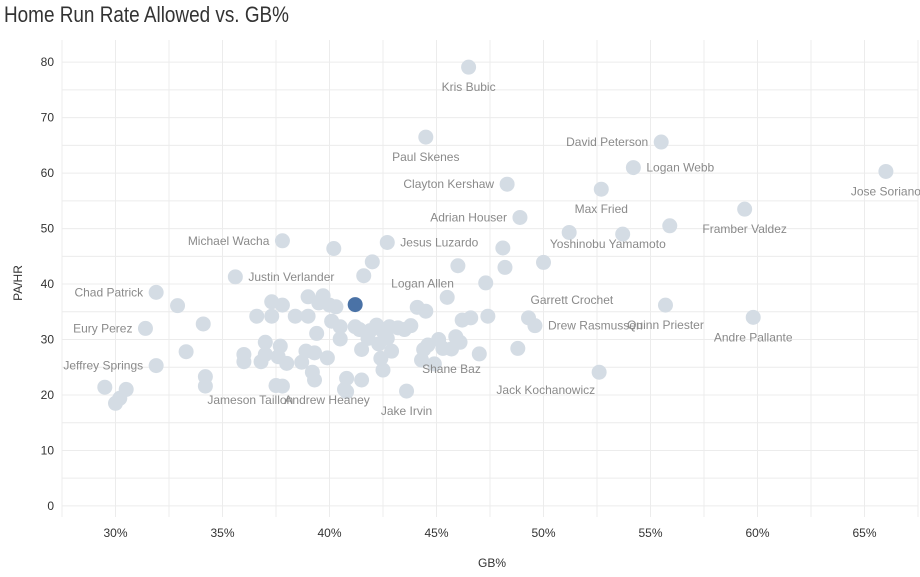  Describe the element at coordinates (326, 400) in the screenshot. I see `point-label: Andrew Heaney` at that location.